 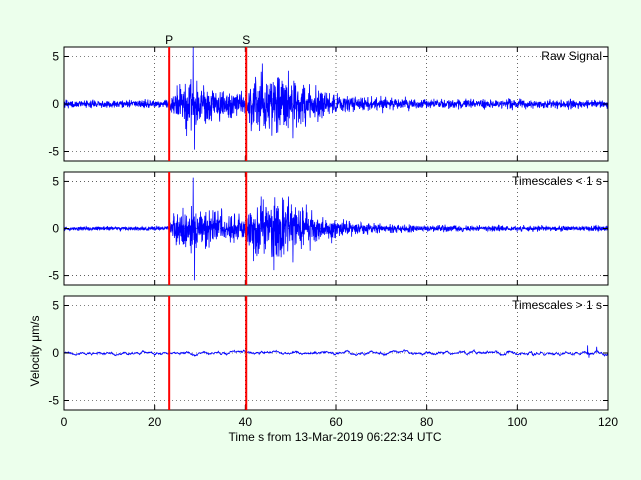 What do you see at coordinates (608, 422) in the screenshot?
I see `x-tick-label: 120` at bounding box center [608, 422].